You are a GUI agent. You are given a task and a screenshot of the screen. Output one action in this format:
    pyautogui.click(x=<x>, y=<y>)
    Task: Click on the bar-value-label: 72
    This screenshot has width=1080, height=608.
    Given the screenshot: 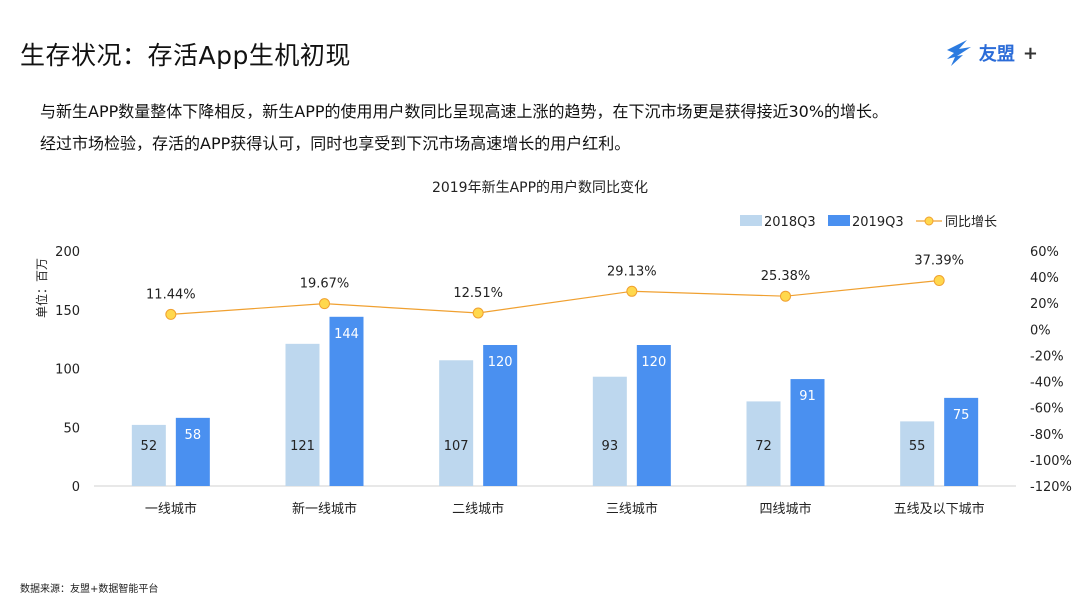 What is the action you would take?
    pyautogui.click(x=763, y=446)
    